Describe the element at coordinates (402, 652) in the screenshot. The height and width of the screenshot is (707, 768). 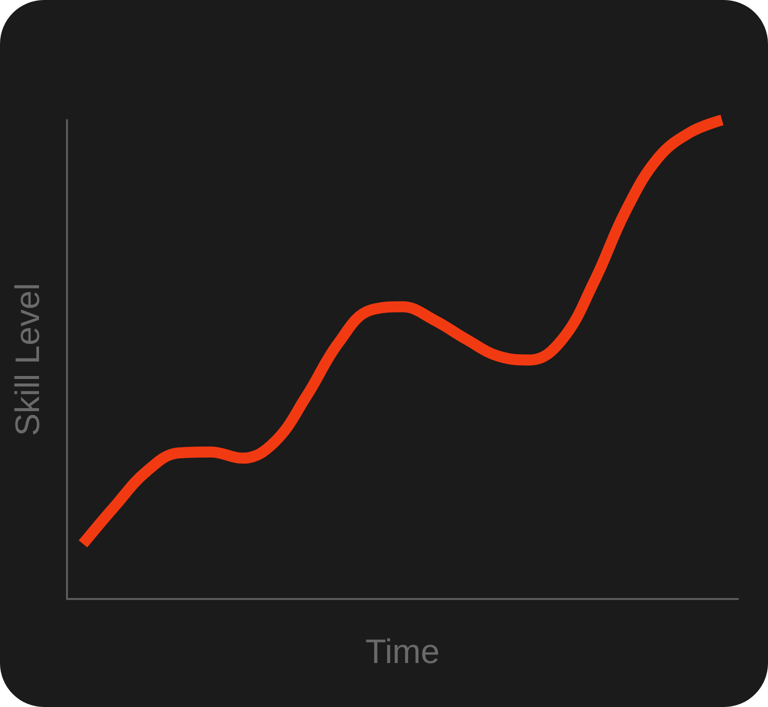
I see `x-axis-title: Time` at that location.